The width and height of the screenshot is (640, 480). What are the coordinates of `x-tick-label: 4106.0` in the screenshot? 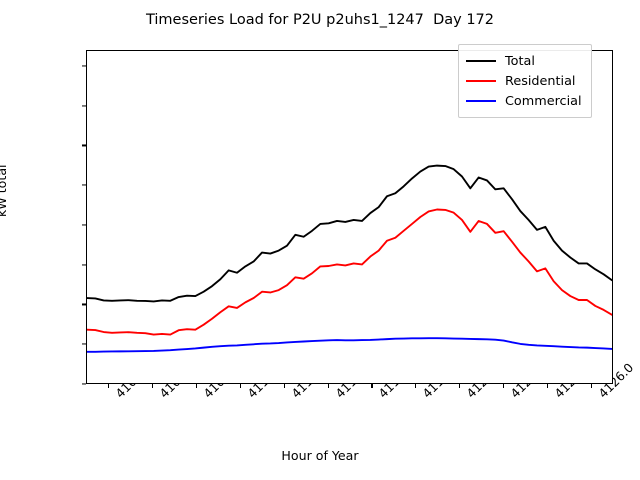 It's located at (177, 381).